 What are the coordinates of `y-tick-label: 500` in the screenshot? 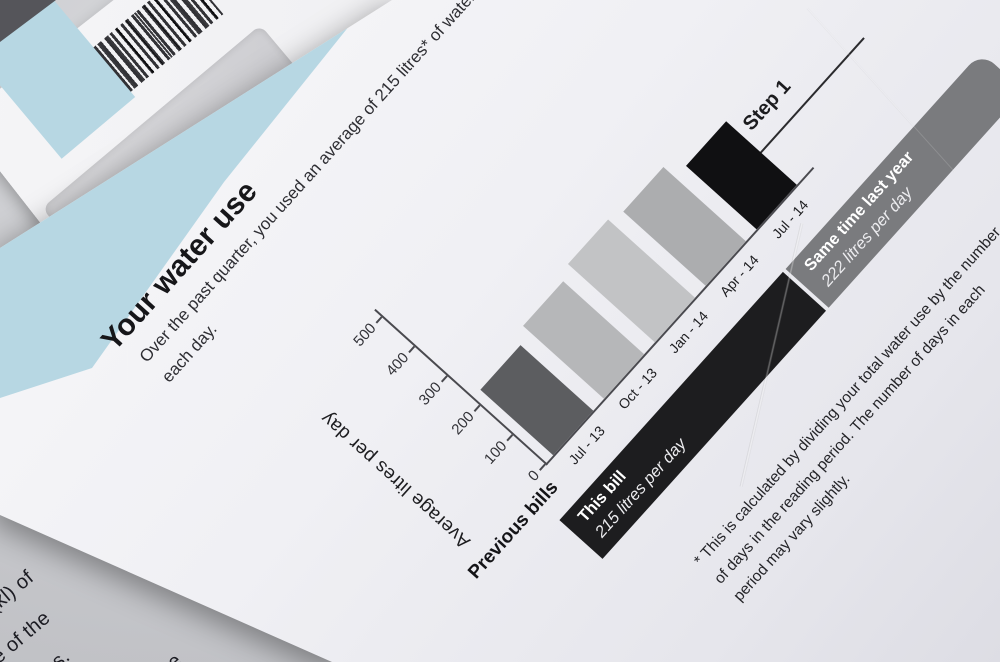 It's located at (365, 334).